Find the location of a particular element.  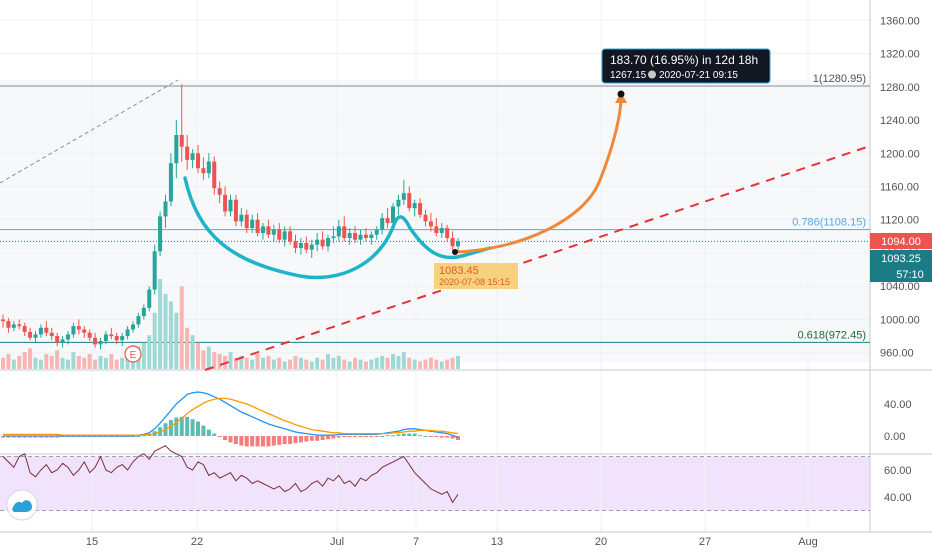

time-axis: 15 22 Jul 7 13 20 27 Aug is located at coordinates (452, 542).